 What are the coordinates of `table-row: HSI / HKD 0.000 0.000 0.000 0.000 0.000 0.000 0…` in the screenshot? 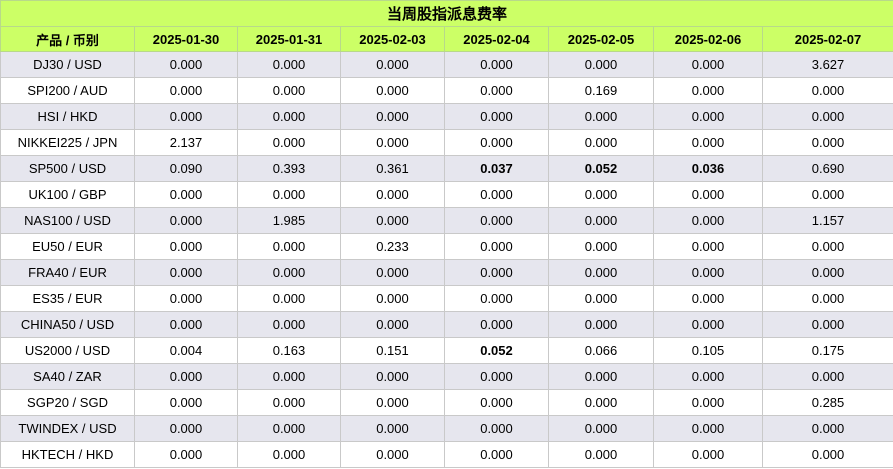 It's located at (446, 116).